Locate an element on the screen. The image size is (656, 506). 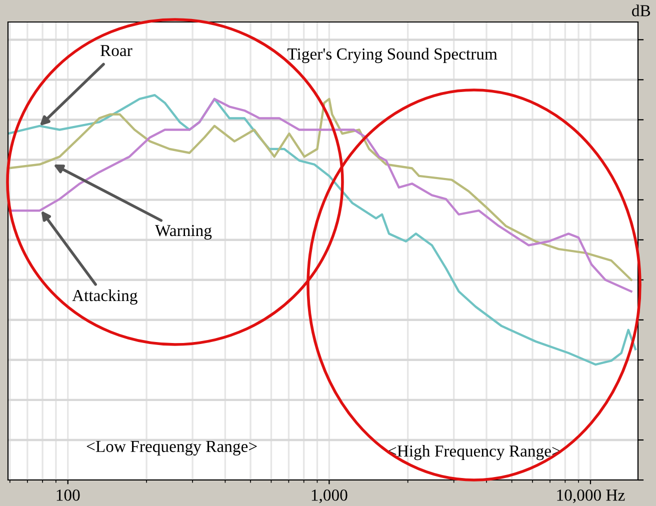
annotation: Attacking is located at coordinates (105, 297).